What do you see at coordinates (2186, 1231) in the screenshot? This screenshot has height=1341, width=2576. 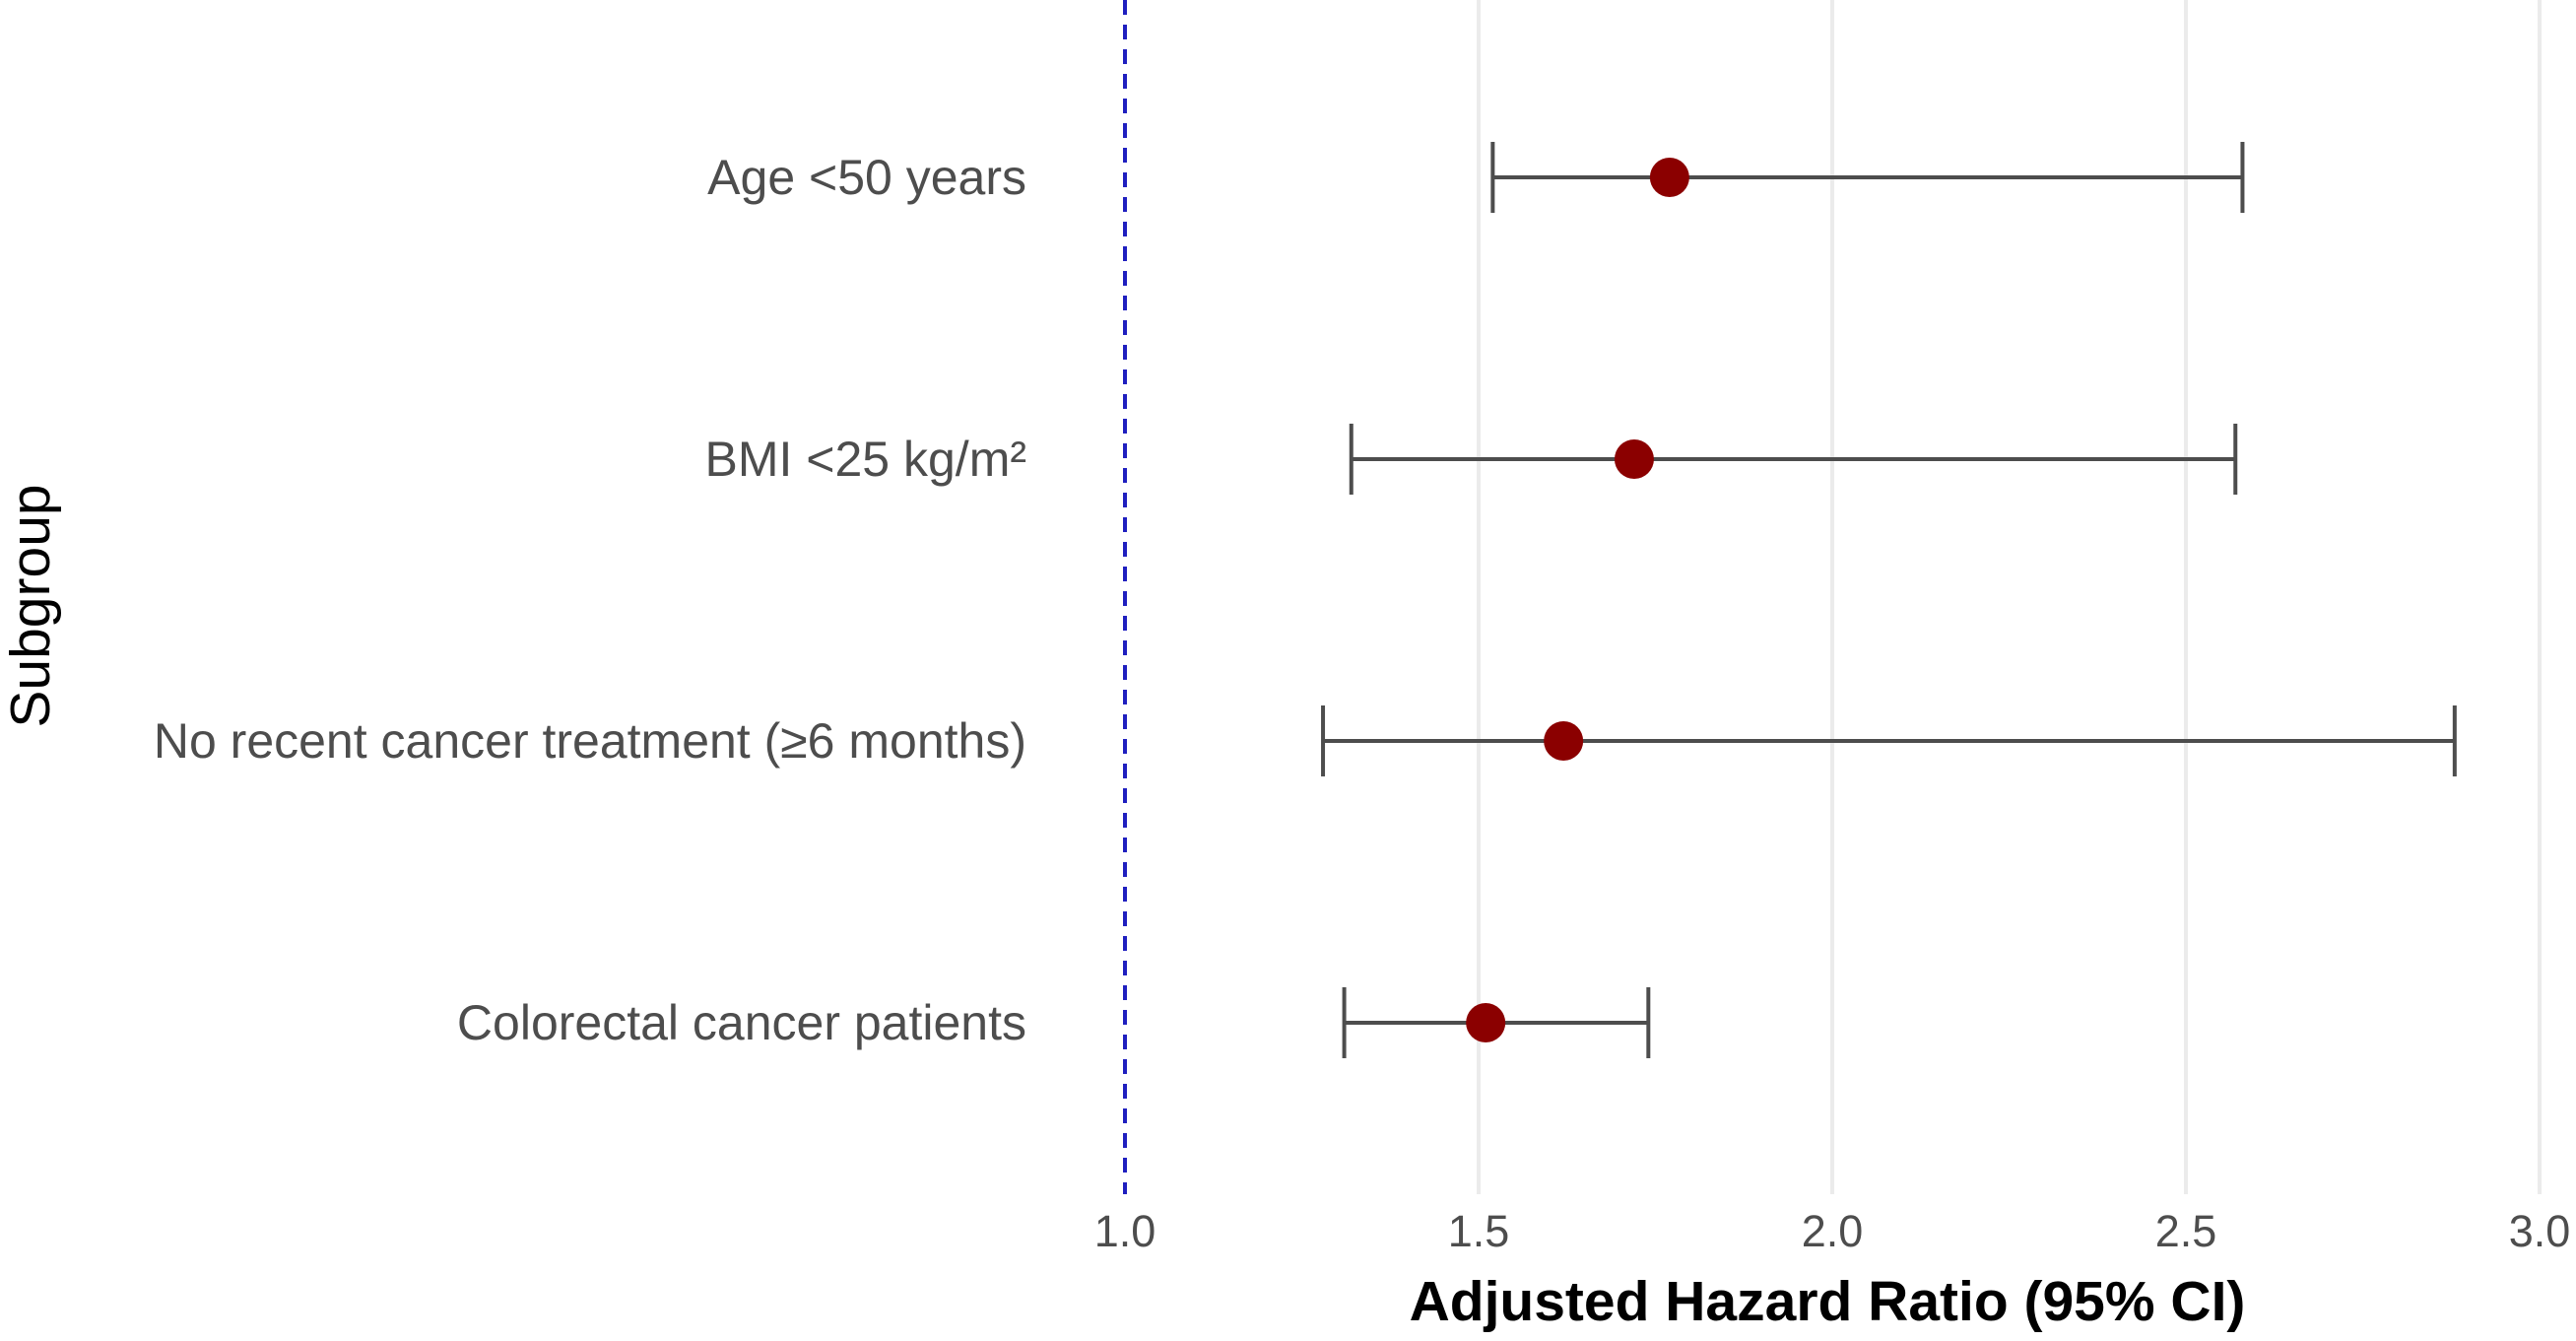 I see `x-tick-label: 2.5` at bounding box center [2186, 1231].